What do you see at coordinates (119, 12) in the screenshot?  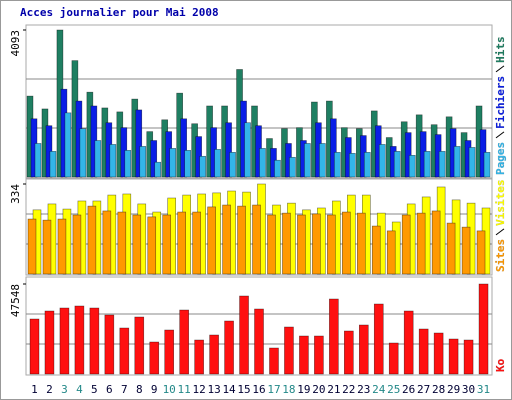 I see `chart-title: Acces journalier pour Mai 2008` at bounding box center [119, 12].